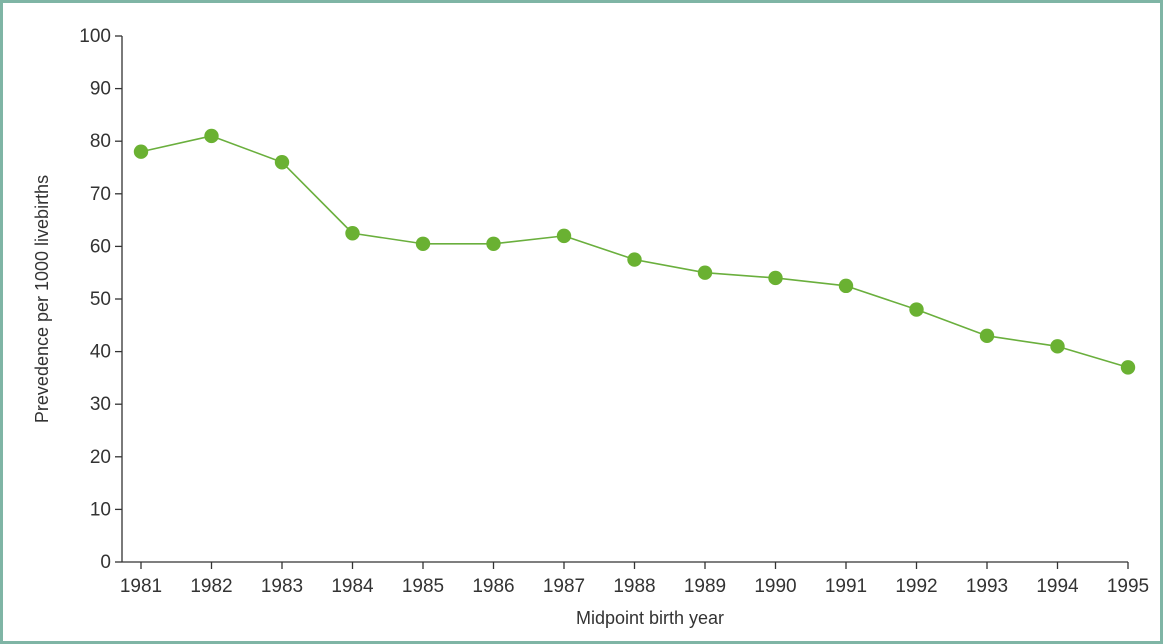  What do you see at coordinates (100, 246) in the screenshot?
I see `y-tick-label: 60` at bounding box center [100, 246].